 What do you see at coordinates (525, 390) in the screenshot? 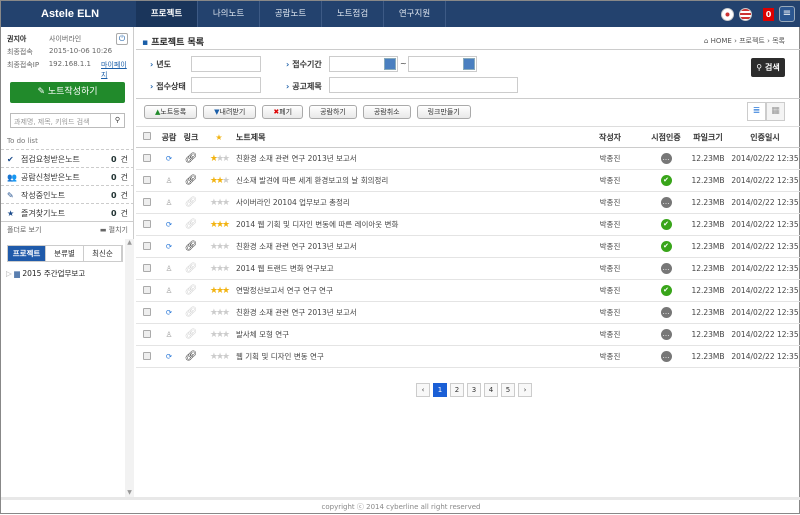
I see `next-page-button: ›` at bounding box center [525, 390].